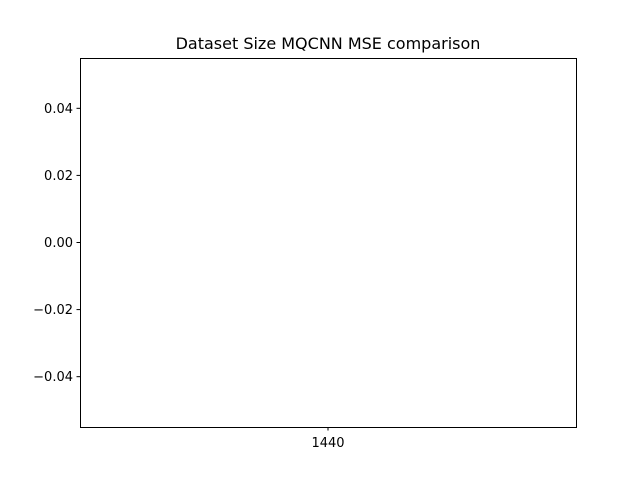 The image size is (640, 480). What do you see at coordinates (58, 109) in the screenshot?
I see `y-tick-label: 0.04` at bounding box center [58, 109].